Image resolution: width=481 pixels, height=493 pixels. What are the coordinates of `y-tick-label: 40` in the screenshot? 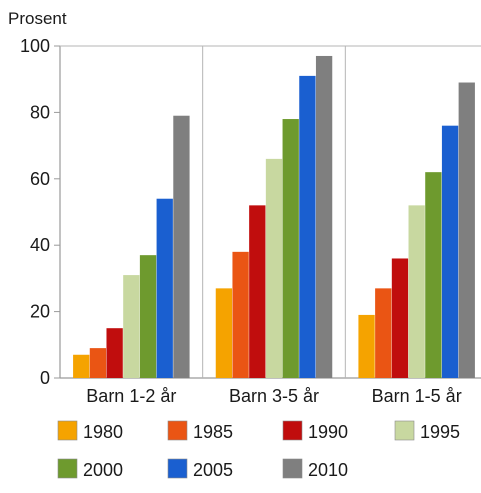 It's located at (40, 245).